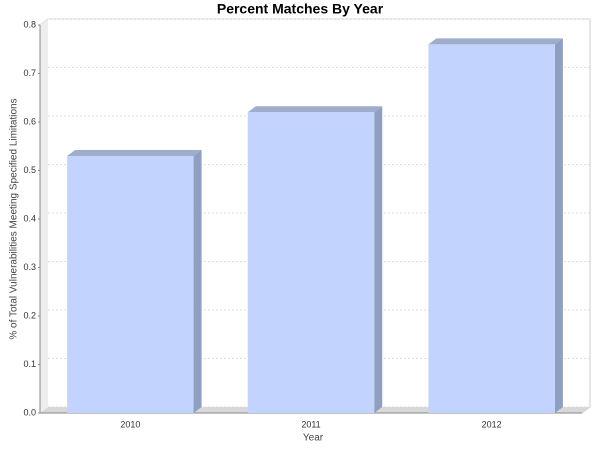 This screenshot has width=600, height=450. Describe the element at coordinates (130, 424) in the screenshot. I see `x-tick-label: 2010` at that location.